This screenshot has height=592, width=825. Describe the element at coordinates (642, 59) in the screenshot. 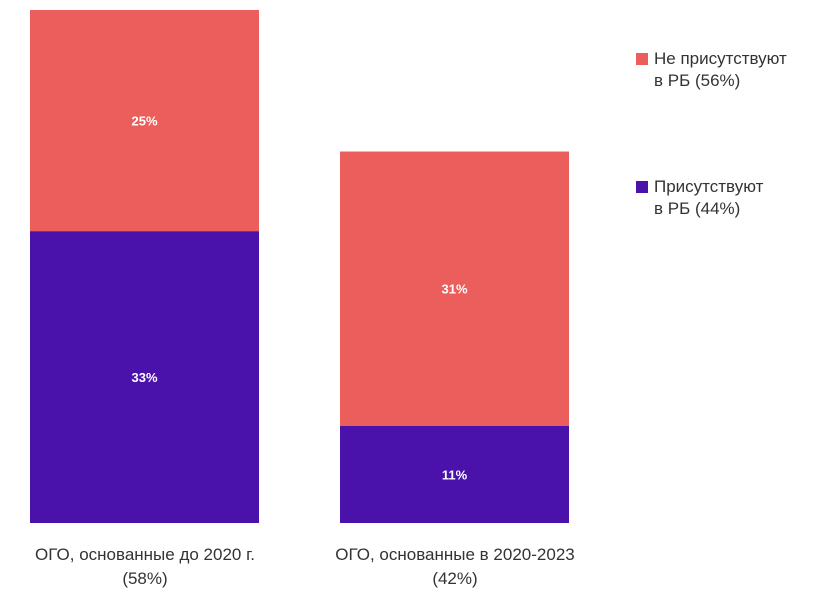

I see `legend-swatch-not-present` at that location.